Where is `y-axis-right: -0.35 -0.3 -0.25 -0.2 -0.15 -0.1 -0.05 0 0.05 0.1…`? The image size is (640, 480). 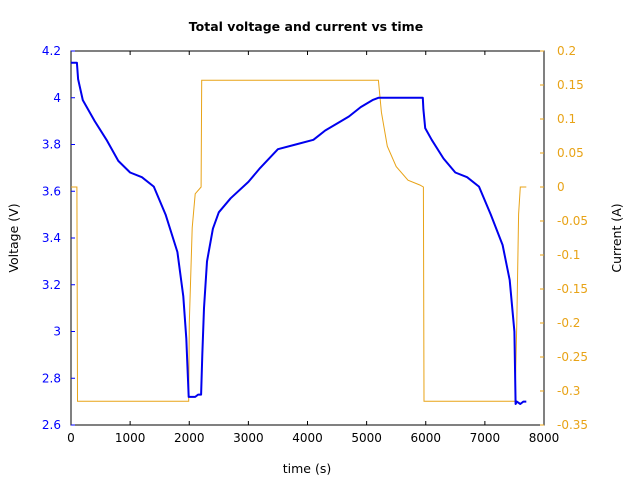
y-axis-right: -0.35 -0.3 -0.25 -0.2 -0.15 -0.1 -0.05 0 0.05 0.1… is located at coordinates (564, 238).